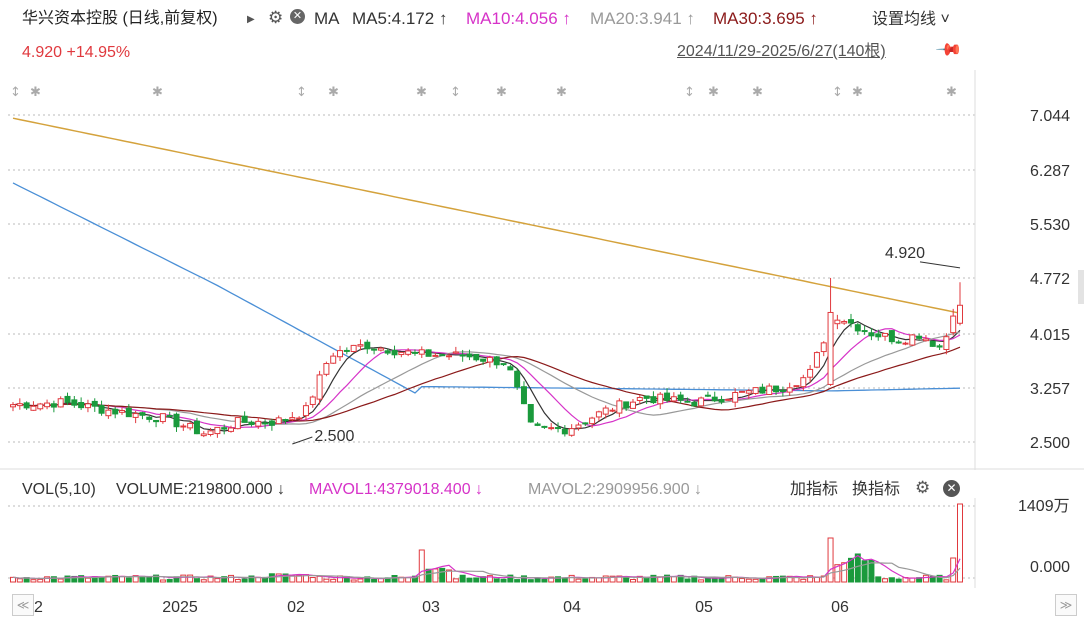 This screenshot has height=621, width=1084. What do you see at coordinates (431, 607) in the screenshot?
I see `x-tick-label: 03` at bounding box center [431, 607].